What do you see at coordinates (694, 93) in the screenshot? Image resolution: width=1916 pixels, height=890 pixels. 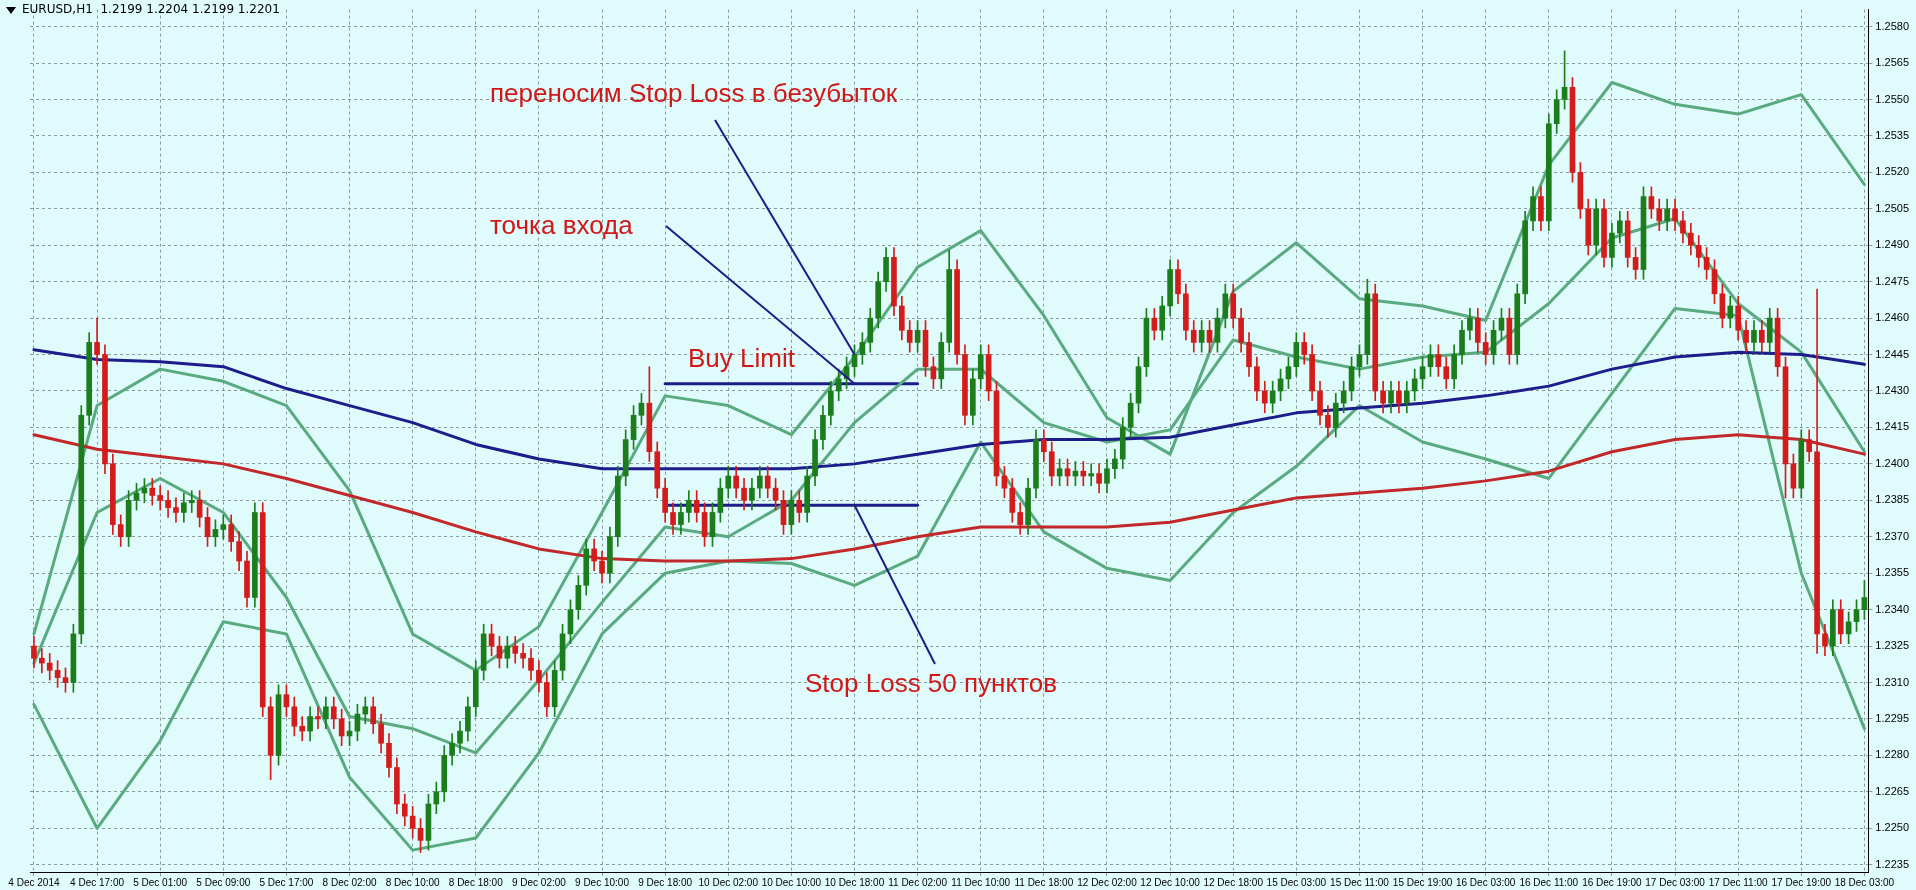 I see `annotation: переносим Stop Loss в безубыток` at bounding box center [694, 93].